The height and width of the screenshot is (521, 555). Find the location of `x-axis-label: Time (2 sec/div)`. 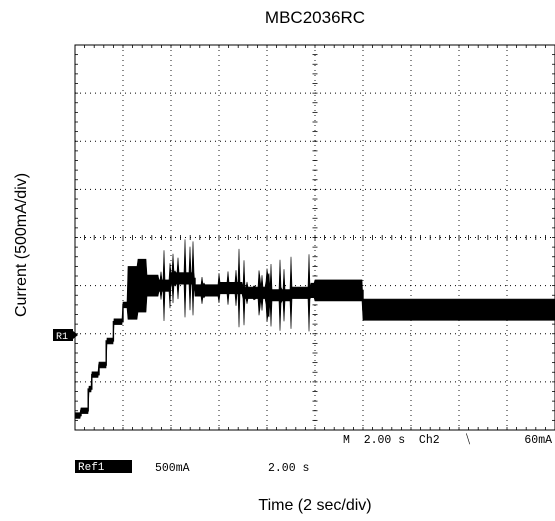

x-axis-label: Time (2 sec/div) is located at coordinates (315, 505).